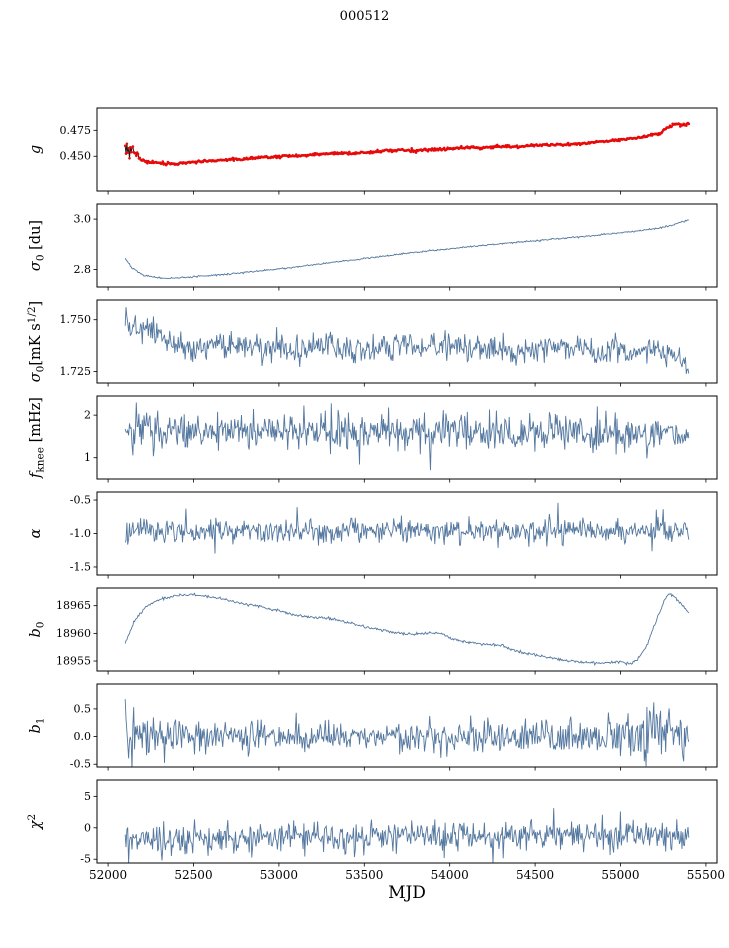 Image resolution: width=729 pixels, height=948 pixels. I want to click on y-axis-label-g: g, so click(36, 149).